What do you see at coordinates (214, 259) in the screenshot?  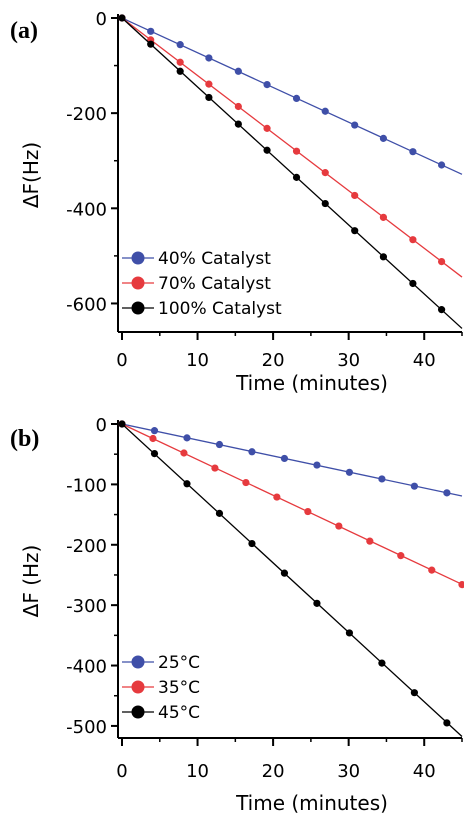 I see `legend-label: 40% Catalyst` at bounding box center [214, 259].